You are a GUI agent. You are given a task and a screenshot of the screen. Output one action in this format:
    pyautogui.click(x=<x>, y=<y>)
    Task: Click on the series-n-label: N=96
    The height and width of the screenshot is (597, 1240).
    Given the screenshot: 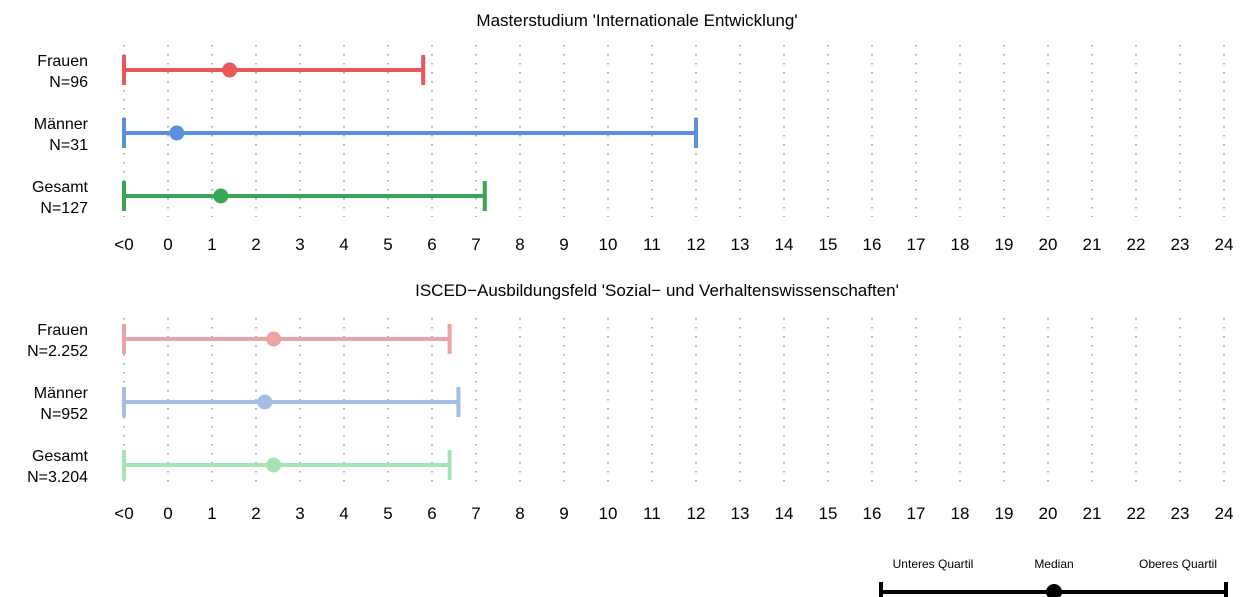 What is the action you would take?
    pyautogui.click(x=68, y=82)
    